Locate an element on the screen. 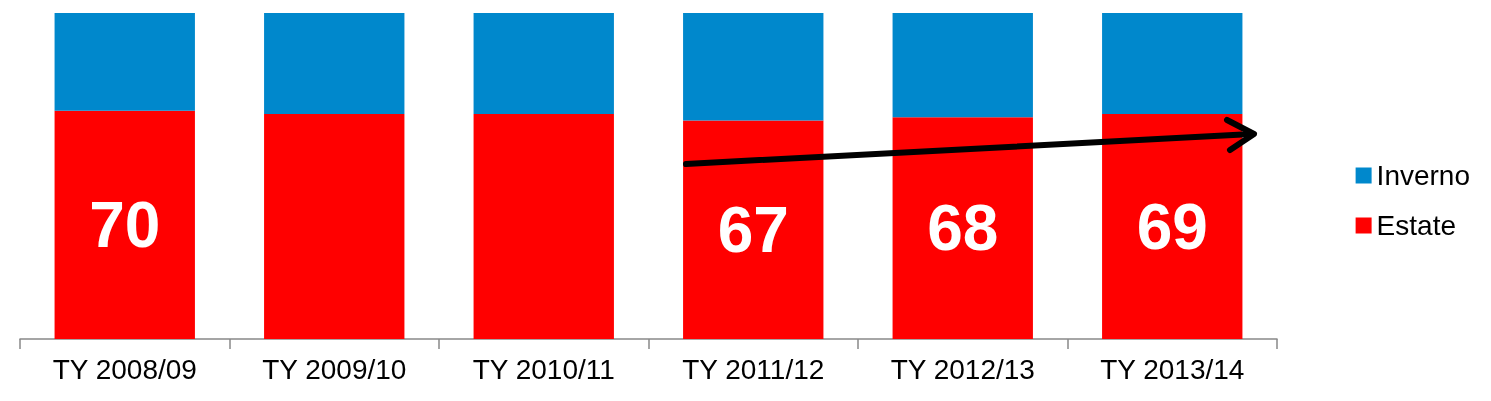  x-tick-label: TY 2010/11 is located at coordinates (543, 369).